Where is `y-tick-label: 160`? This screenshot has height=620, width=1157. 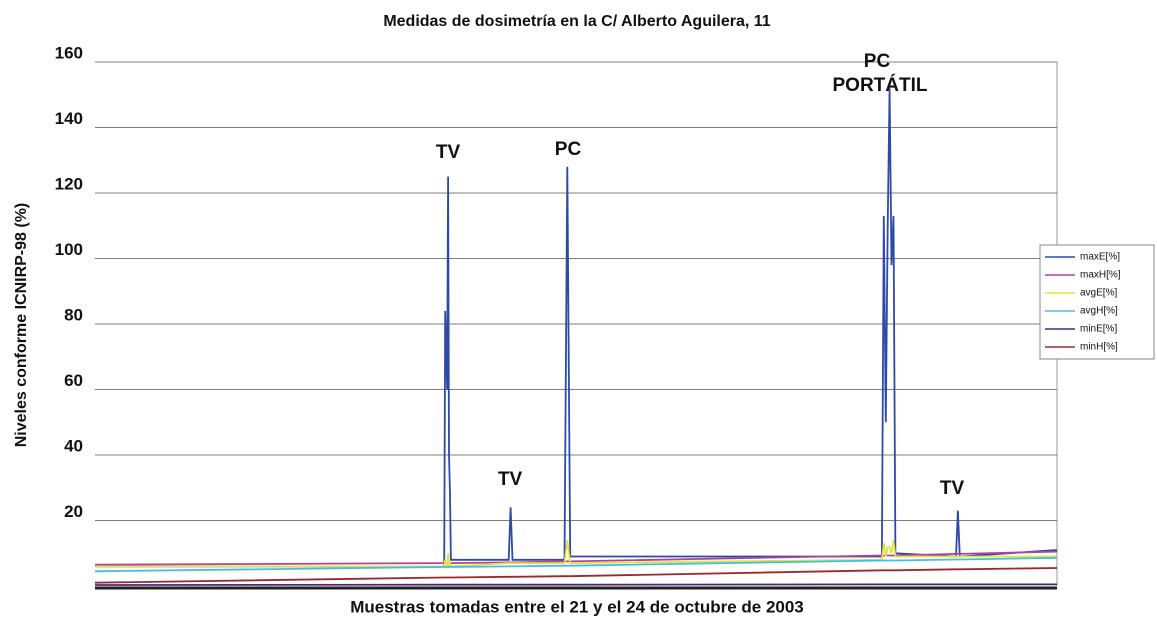
y-tick-label: 160 is located at coordinates (69, 52).